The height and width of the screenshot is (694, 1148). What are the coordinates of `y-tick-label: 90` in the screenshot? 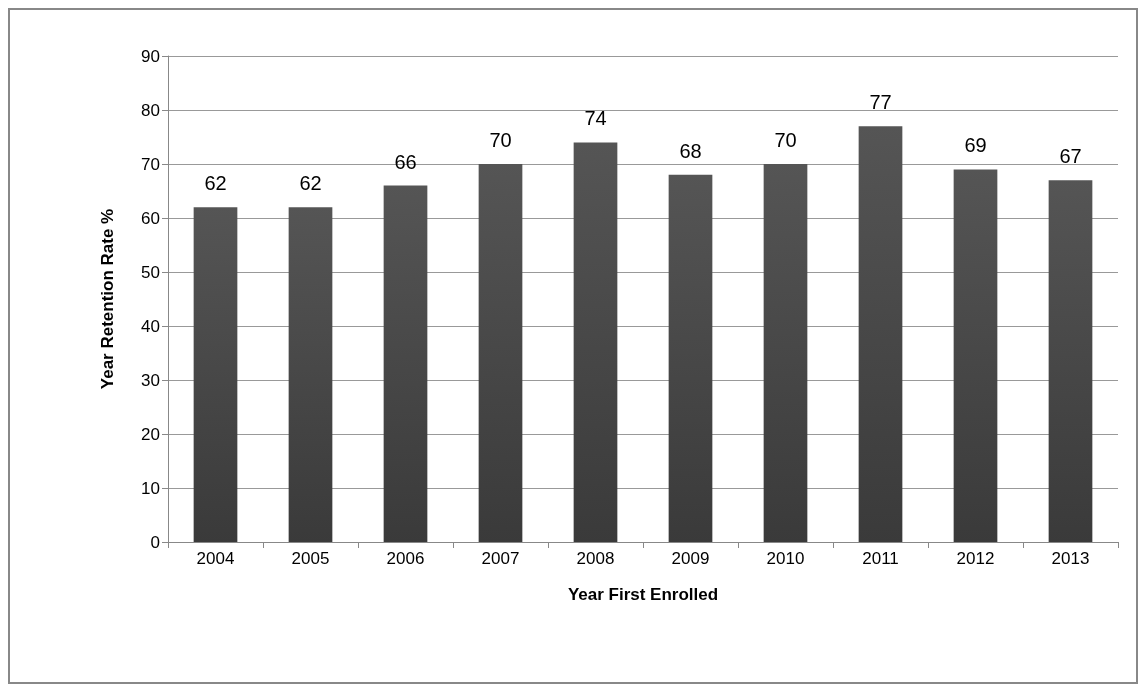 It's located at (150, 56).